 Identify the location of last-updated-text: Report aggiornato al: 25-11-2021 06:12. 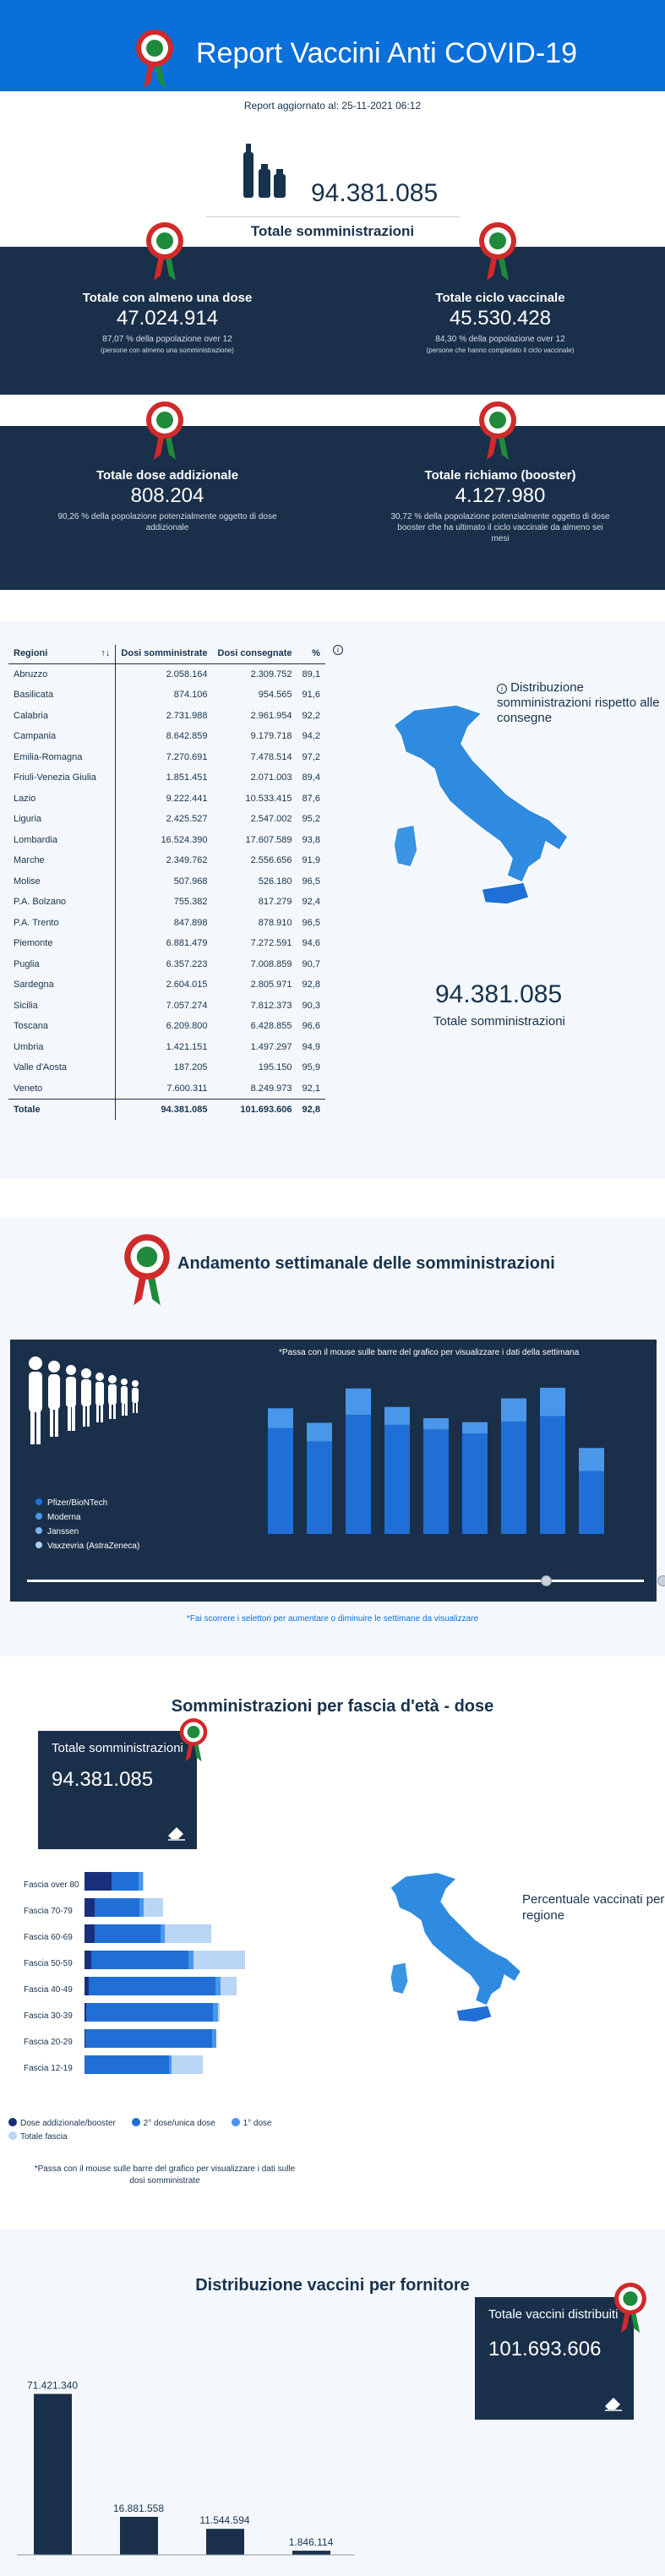
(332, 106).